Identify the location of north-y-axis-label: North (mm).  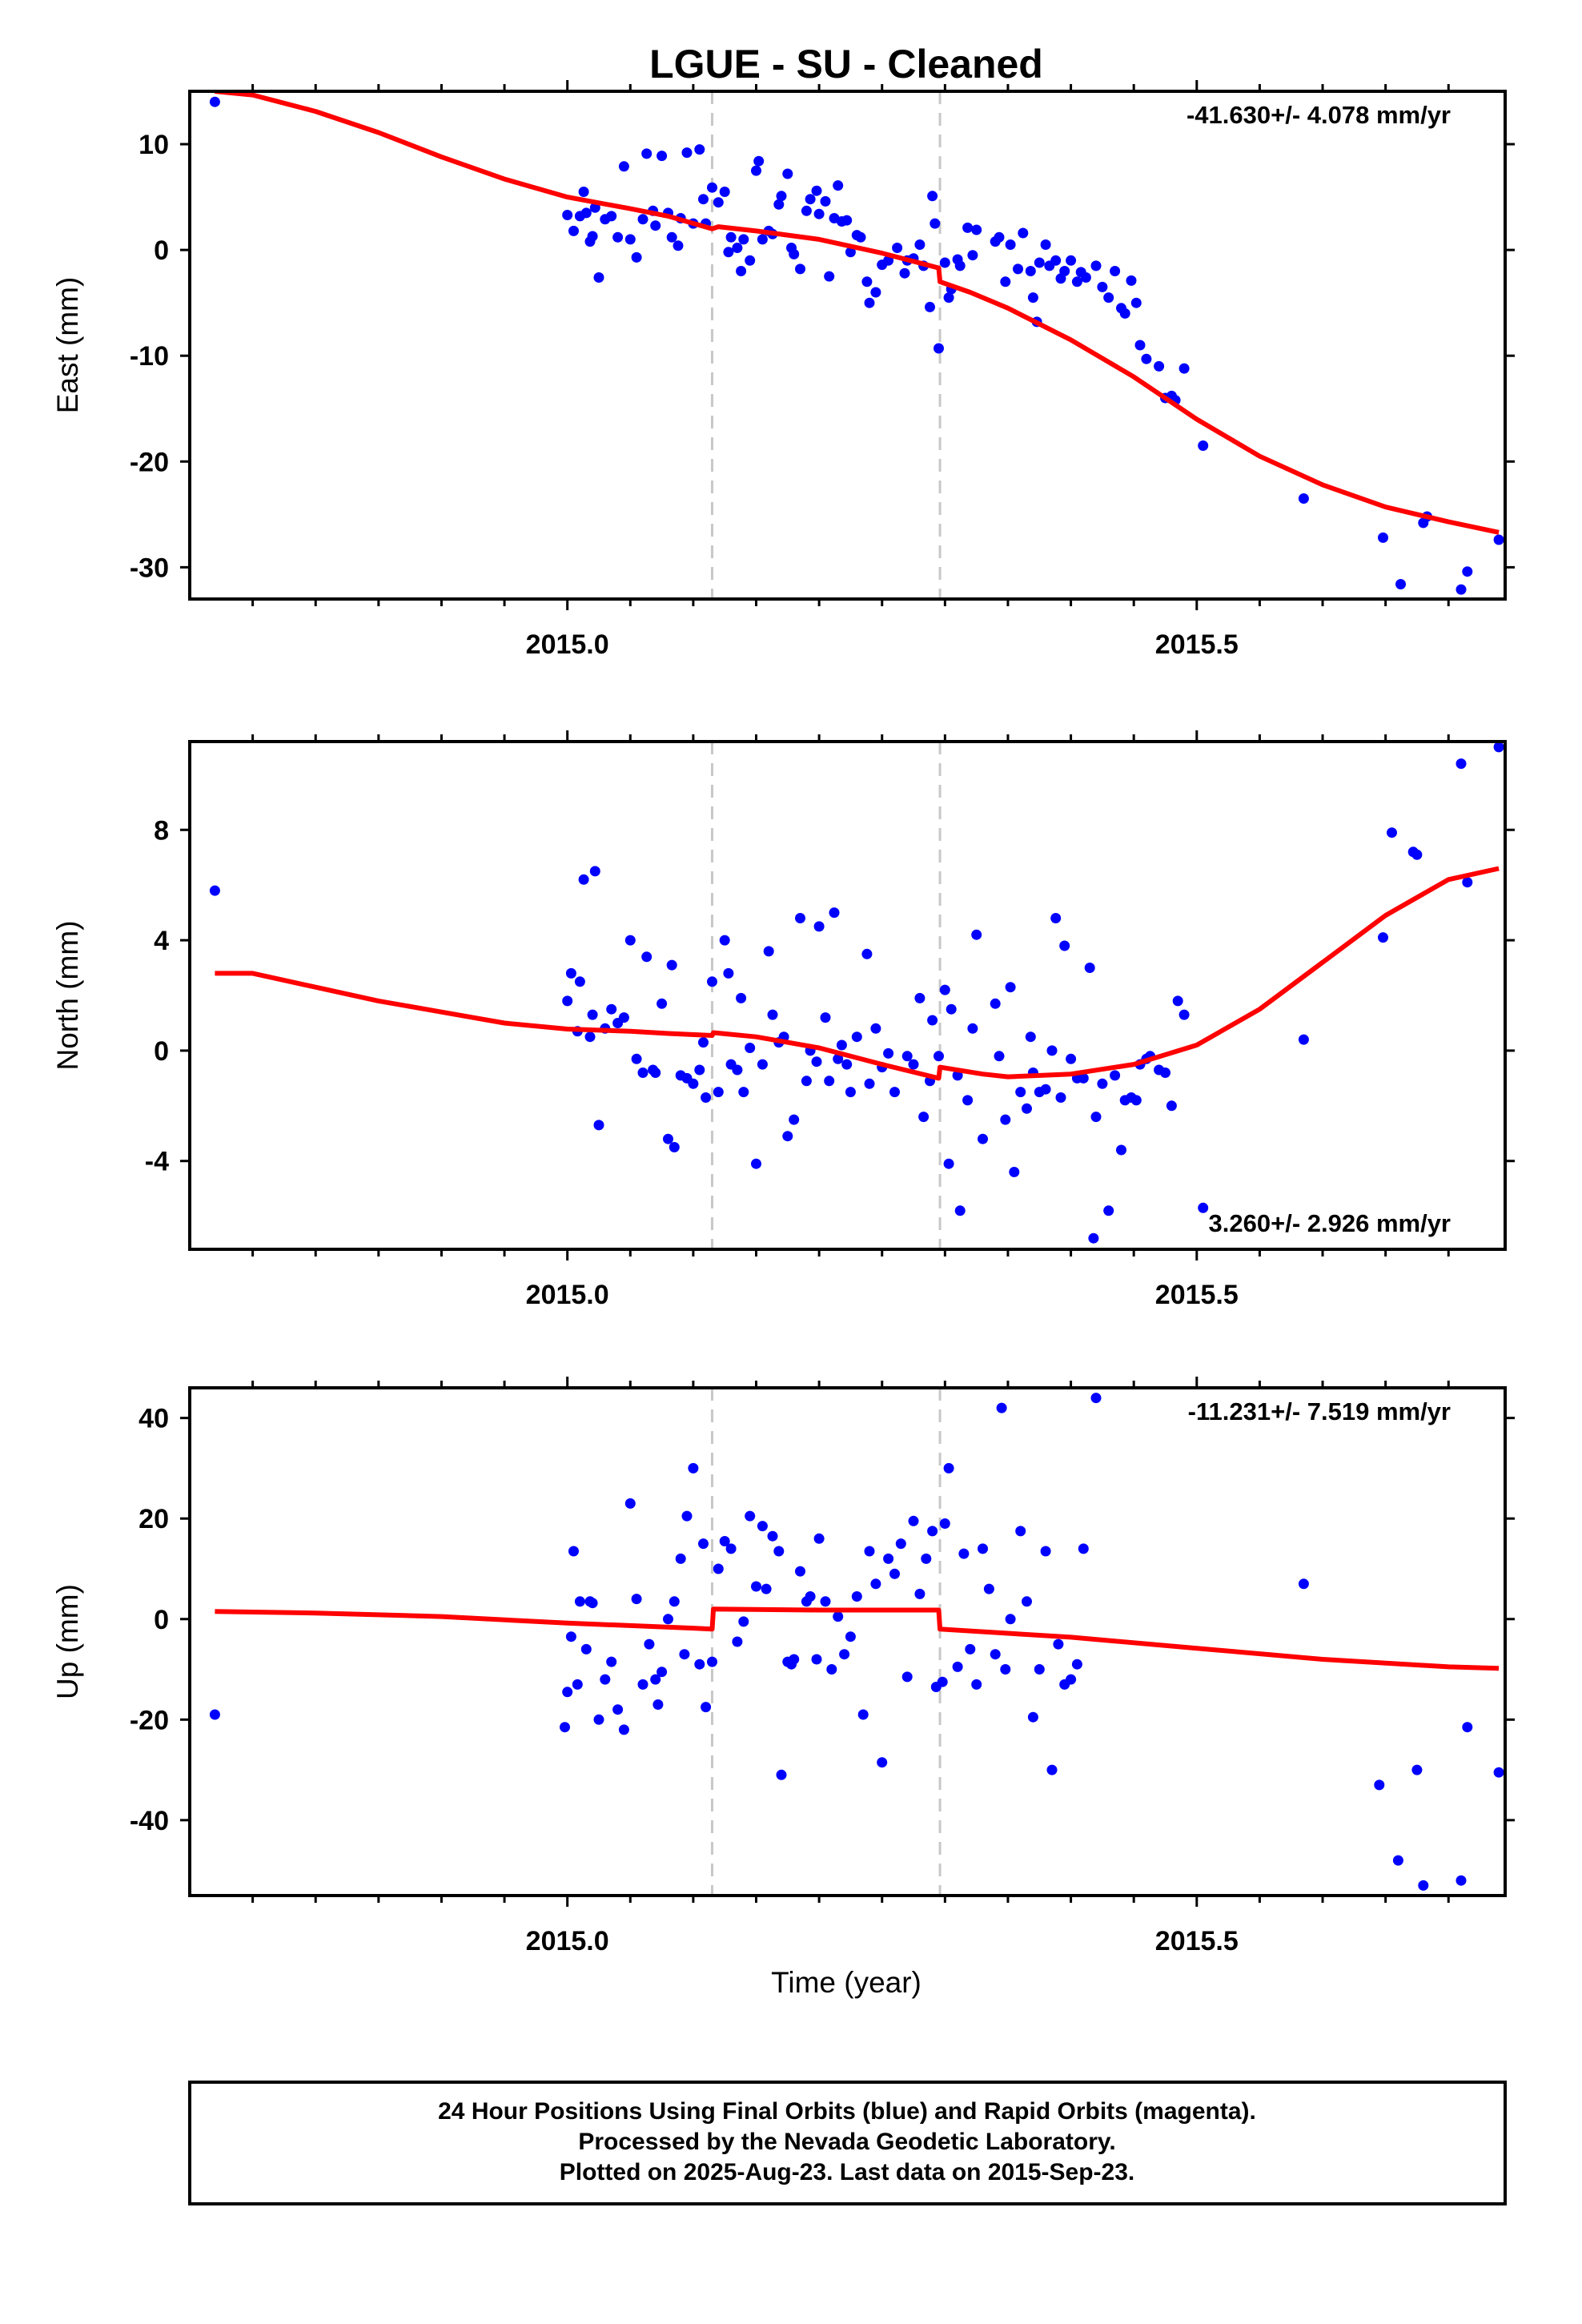
(67, 995).